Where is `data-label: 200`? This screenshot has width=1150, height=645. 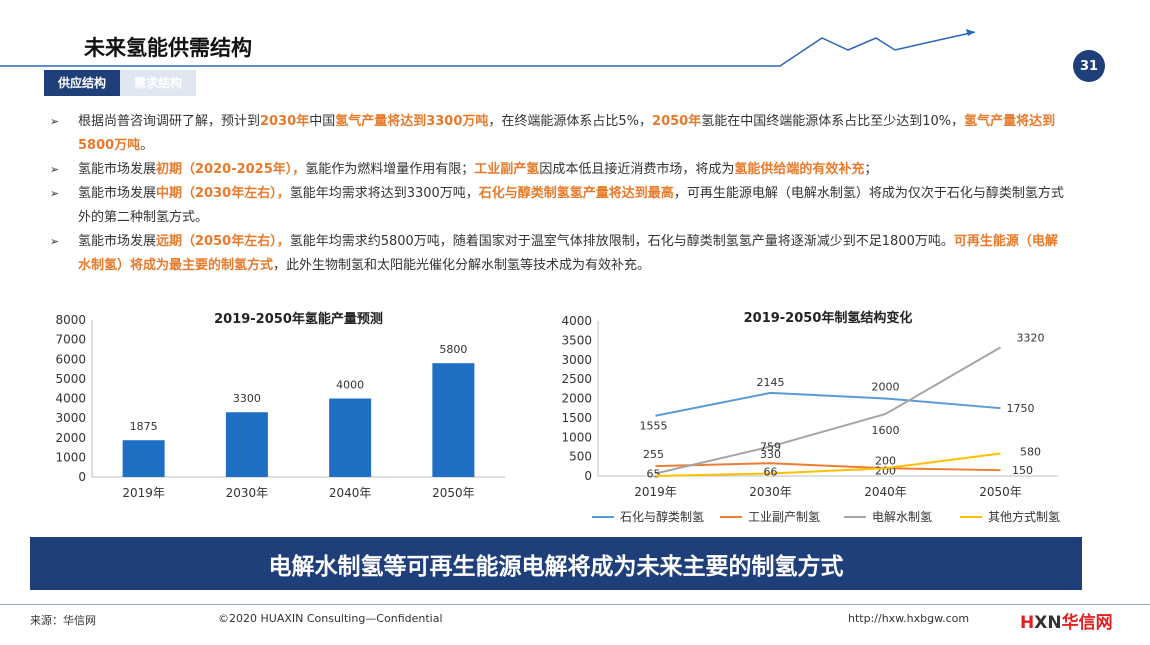
data-label: 200 is located at coordinates (885, 460).